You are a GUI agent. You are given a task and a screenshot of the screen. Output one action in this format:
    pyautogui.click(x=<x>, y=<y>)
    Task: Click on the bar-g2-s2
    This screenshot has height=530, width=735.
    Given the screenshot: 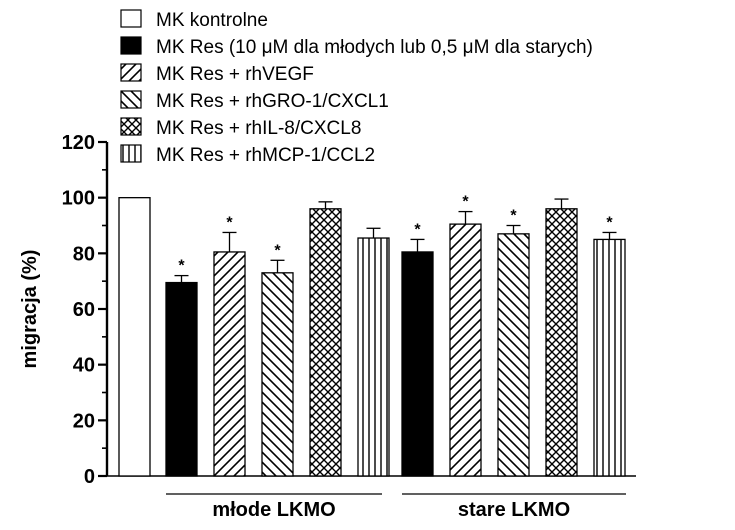 What is the action you would take?
    pyautogui.click(x=465, y=350)
    